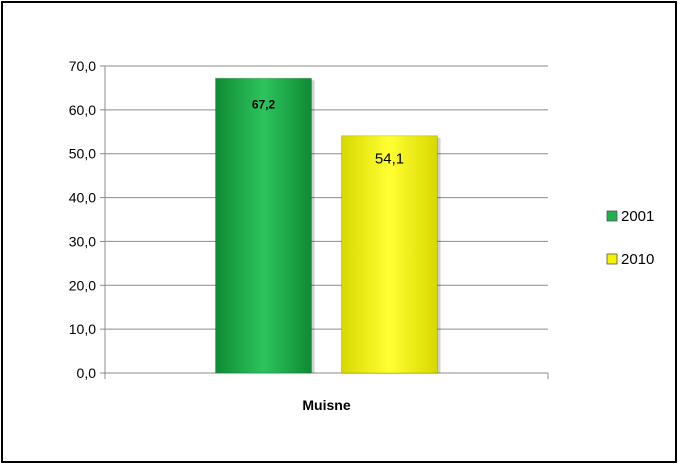 The height and width of the screenshot is (464, 678). What do you see at coordinates (82, 154) in the screenshot?
I see `y-tick-label: 50,0` at bounding box center [82, 154].